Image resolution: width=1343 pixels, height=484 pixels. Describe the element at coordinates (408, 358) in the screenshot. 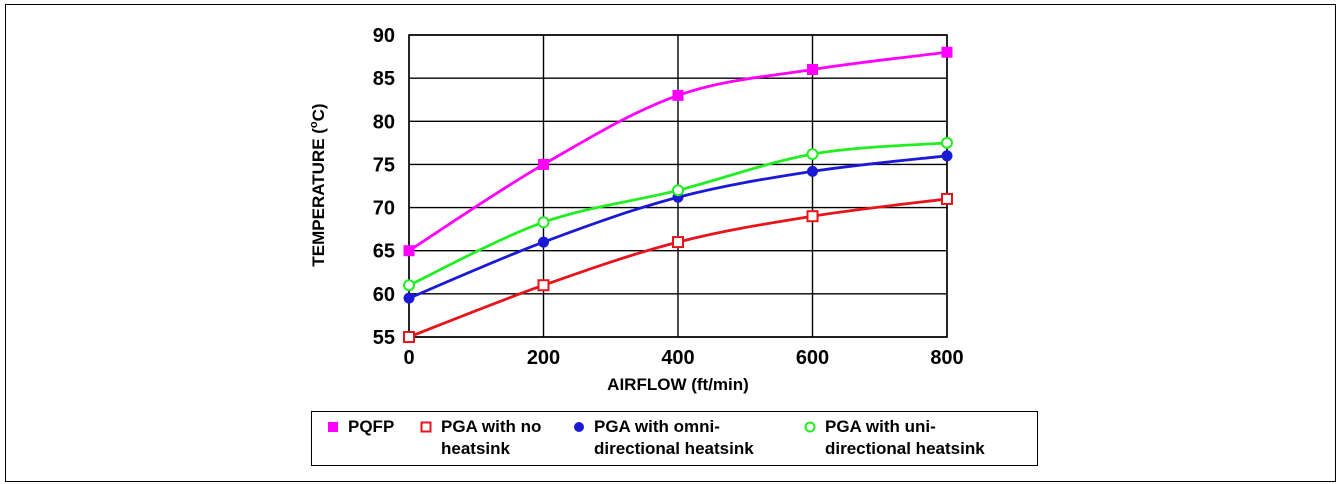

I see `x-tick-label: 0` at that location.